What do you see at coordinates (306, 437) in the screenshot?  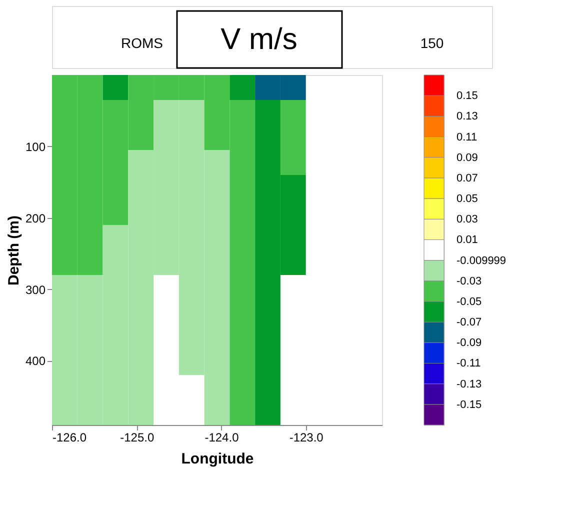 I see `x-tick-label: -123.0` at bounding box center [306, 437].